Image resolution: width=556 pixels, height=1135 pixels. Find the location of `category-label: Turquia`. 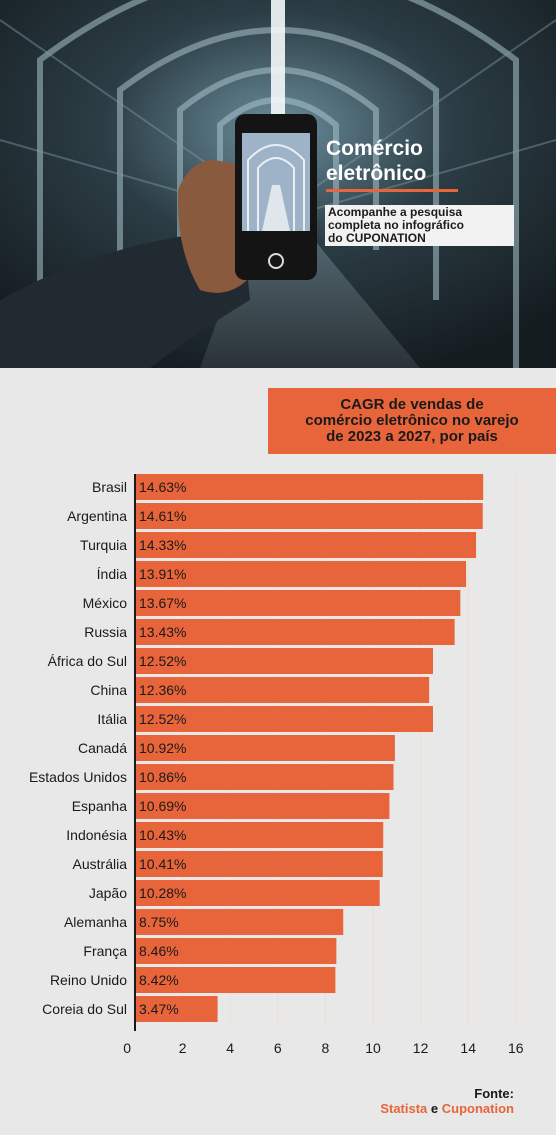

category-label: Turquia is located at coordinates (103, 545).